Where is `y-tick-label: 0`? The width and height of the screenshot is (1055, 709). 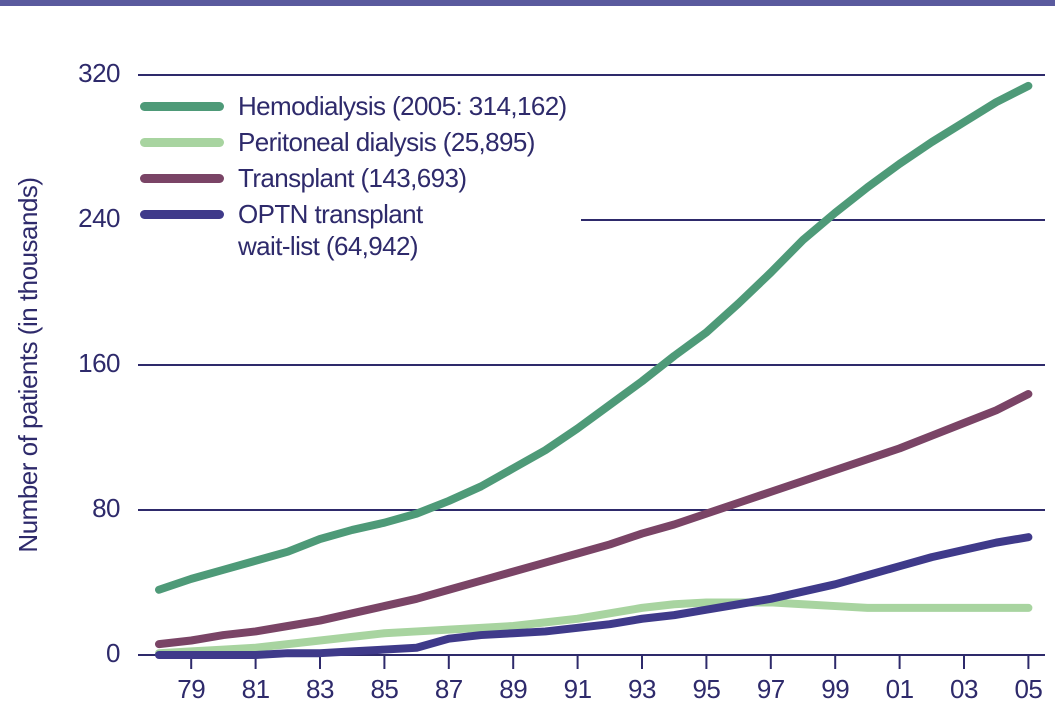
y-tick-label: 0 is located at coordinates (113, 653).